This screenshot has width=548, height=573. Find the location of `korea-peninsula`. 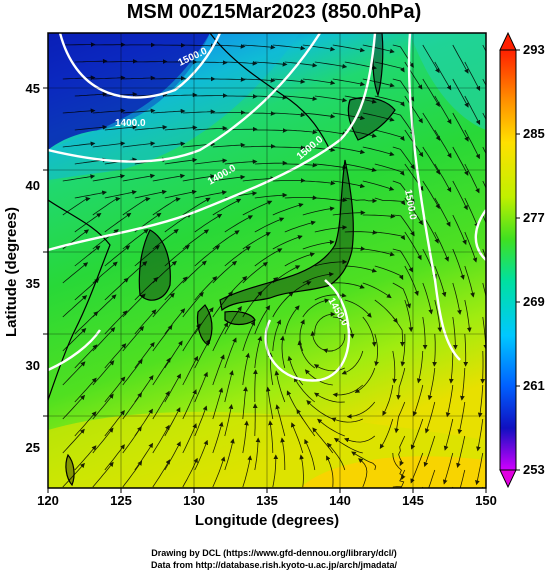

korea-peninsula is located at coordinates (154, 265).